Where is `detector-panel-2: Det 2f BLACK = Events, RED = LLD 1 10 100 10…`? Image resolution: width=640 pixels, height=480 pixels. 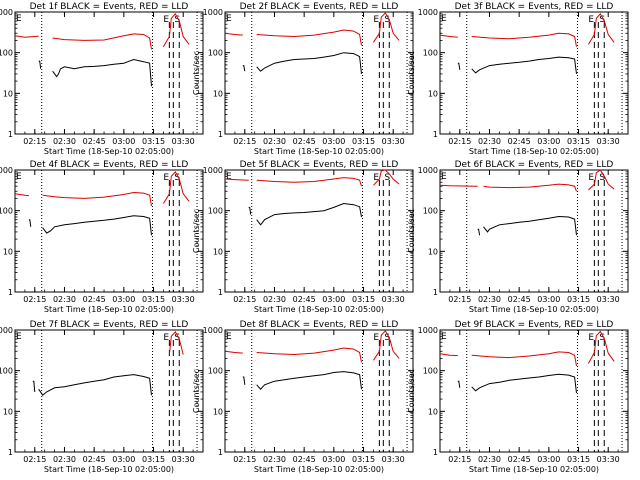 detector-panel-2: Det 2f BLACK = Events, RED = LLD 1 10 100 10… is located at coordinates (303, 79).